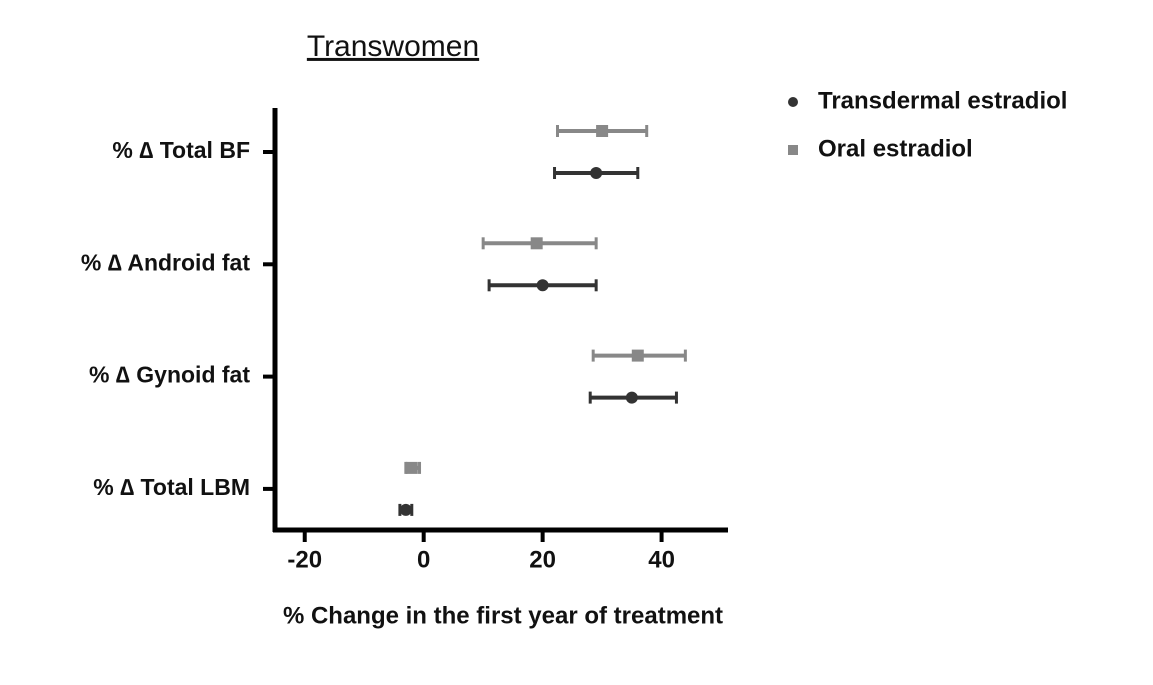  What do you see at coordinates (181, 150) in the screenshot?
I see `y-tick-label: % ∆ Total BF` at bounding box center [181, 150].